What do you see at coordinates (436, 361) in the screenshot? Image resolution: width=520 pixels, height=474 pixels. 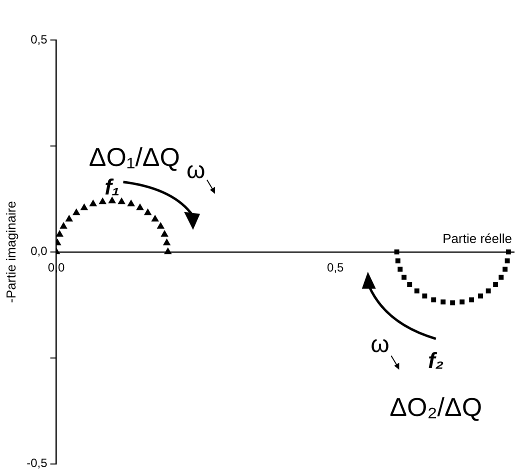 I see `annotation: f₂` at bounding box center [436, 361].